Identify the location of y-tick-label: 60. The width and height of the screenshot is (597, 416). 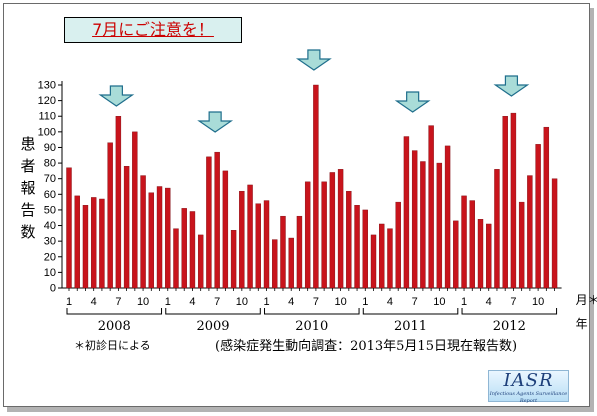
(50, 195).